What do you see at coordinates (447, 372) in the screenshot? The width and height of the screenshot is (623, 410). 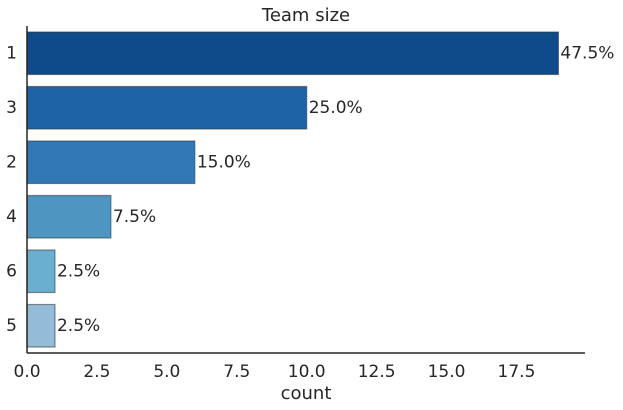 I see `x-tick-label: 15.0` at bounding box center [447, 372].